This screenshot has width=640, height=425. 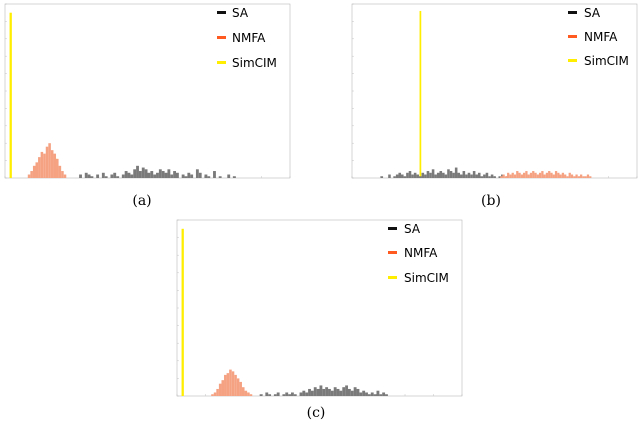 What do you see at coordinates (141, 201) in the screenshot?
I see `caption-a: (a)` at bounding box center [141, 201].